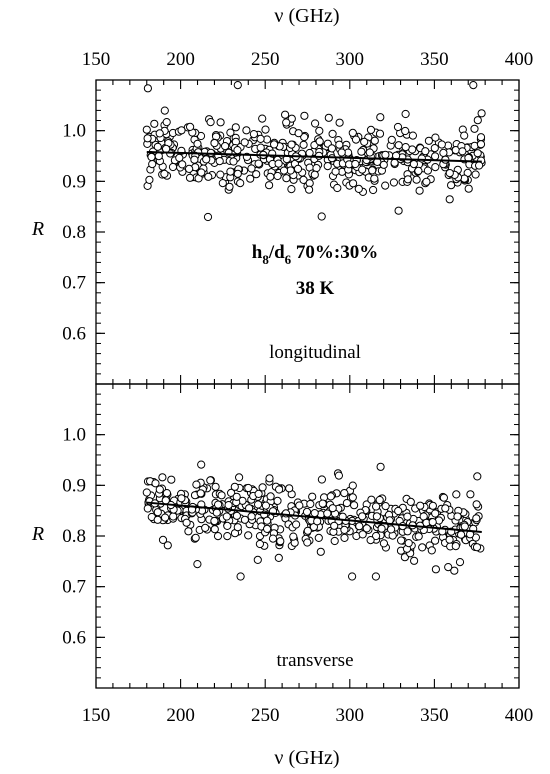  I want to click on x-tick-label-top: 350, so click(434, 59).